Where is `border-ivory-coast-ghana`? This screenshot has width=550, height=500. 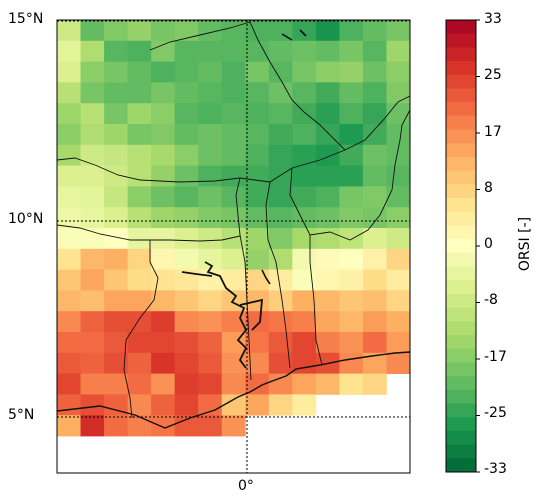
border-ivory-coast-ghana is located at coordinates (141, 329).